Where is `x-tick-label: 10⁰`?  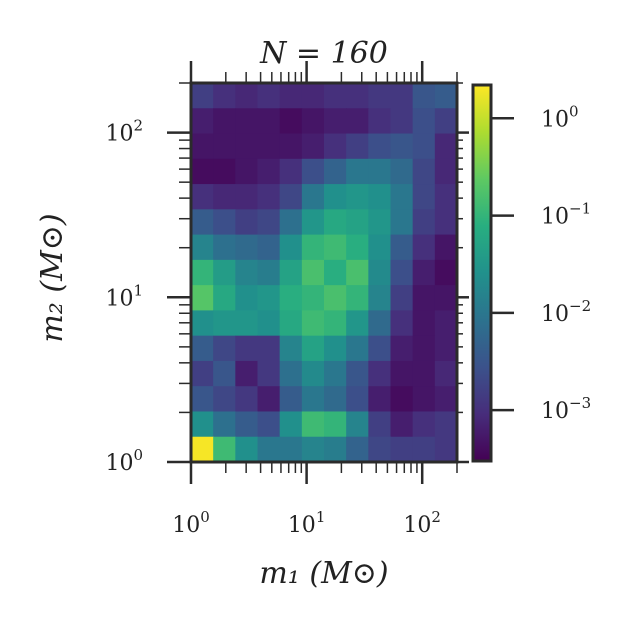 x-tick-label: 10⁰ is located at coordinates (191, 523).